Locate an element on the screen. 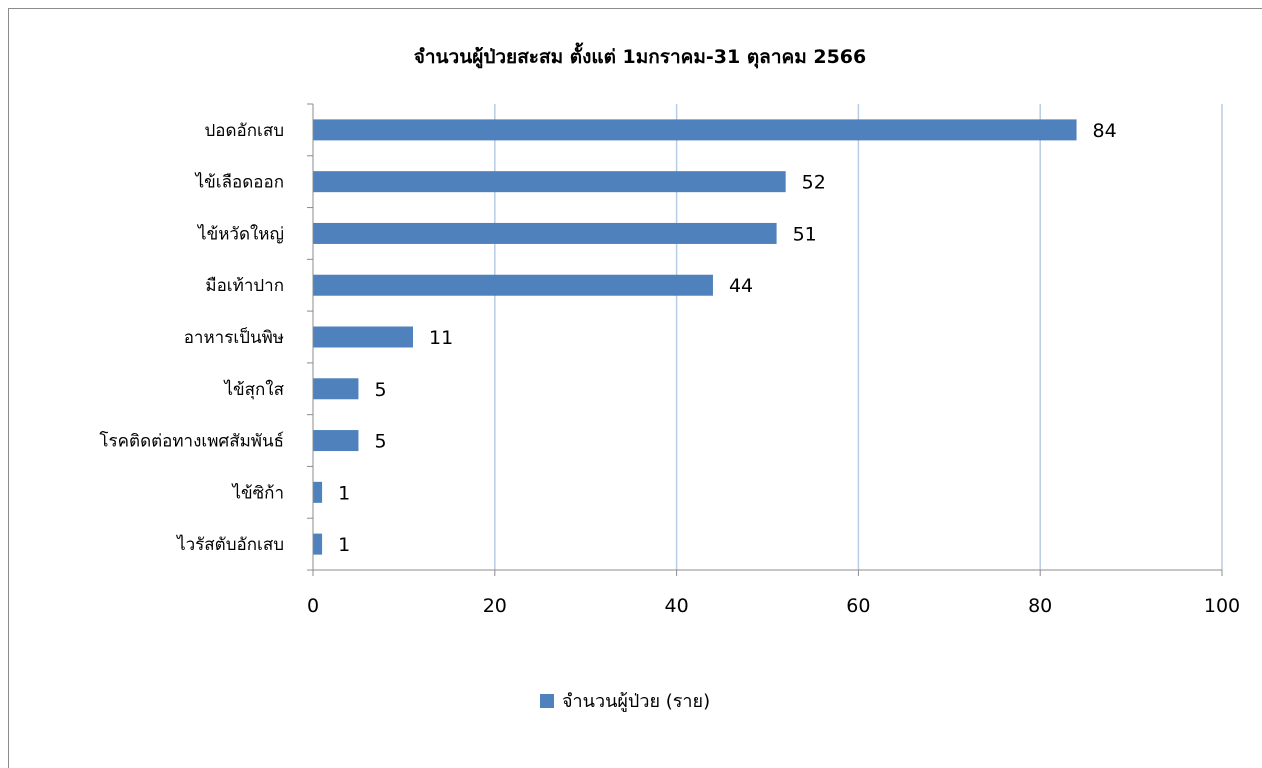 The height and width of the screenshot is (768, 1262). x-tick-label: 100 is located at coordinates (1222, 606).